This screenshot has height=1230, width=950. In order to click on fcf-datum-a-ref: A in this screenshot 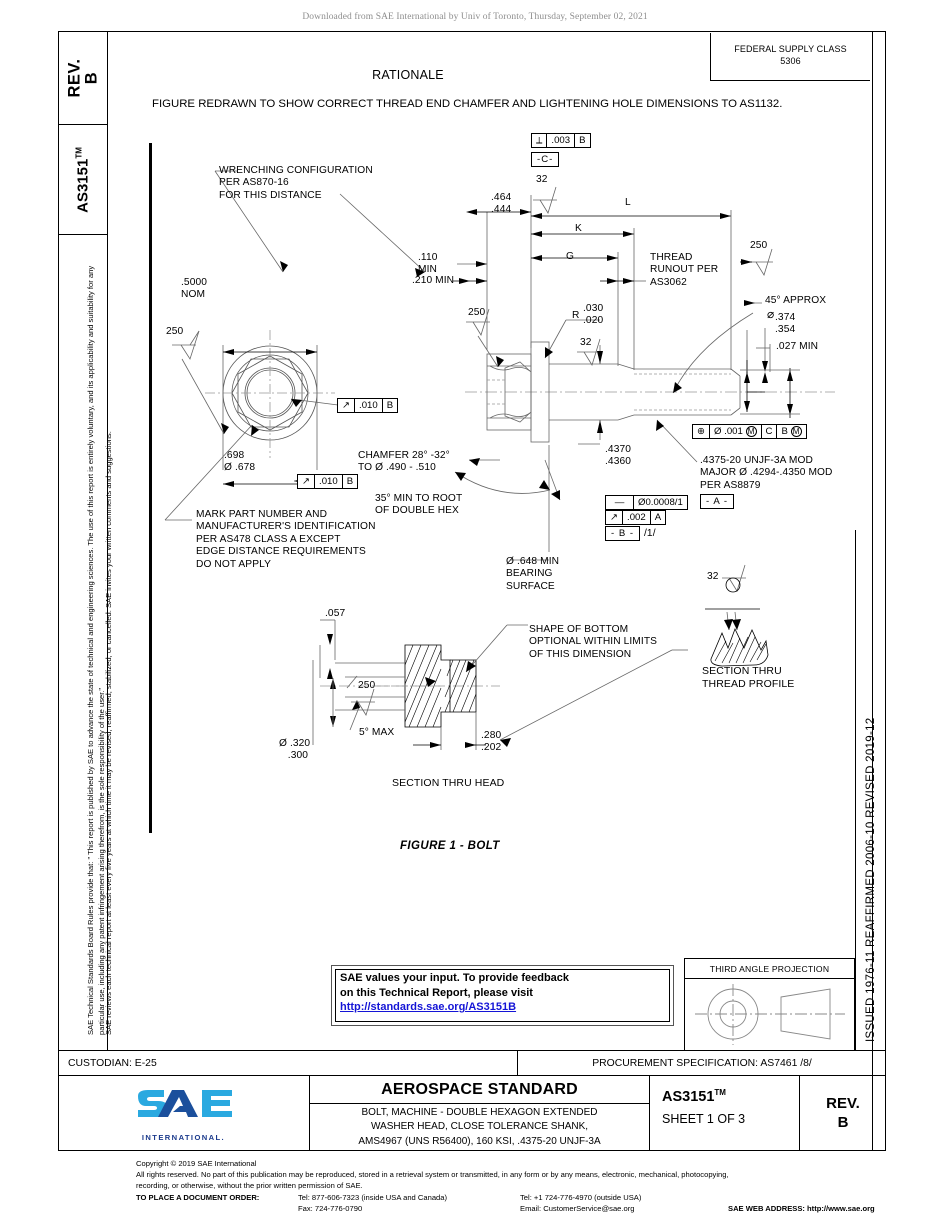, I will do `click(658, 517)`.